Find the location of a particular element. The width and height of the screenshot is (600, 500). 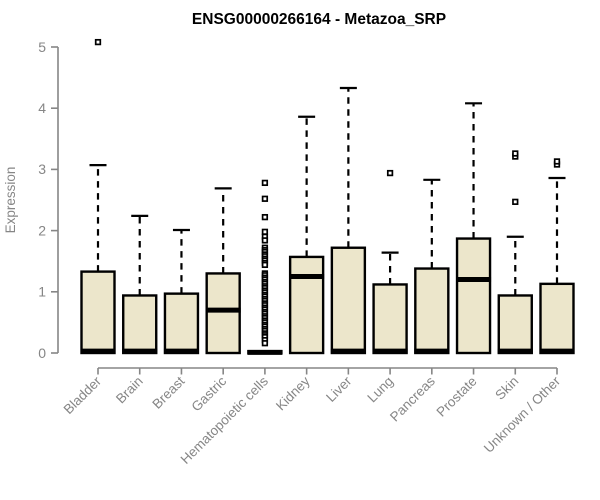

x-tick-label: Kidney is located at coordinates (293, 393).